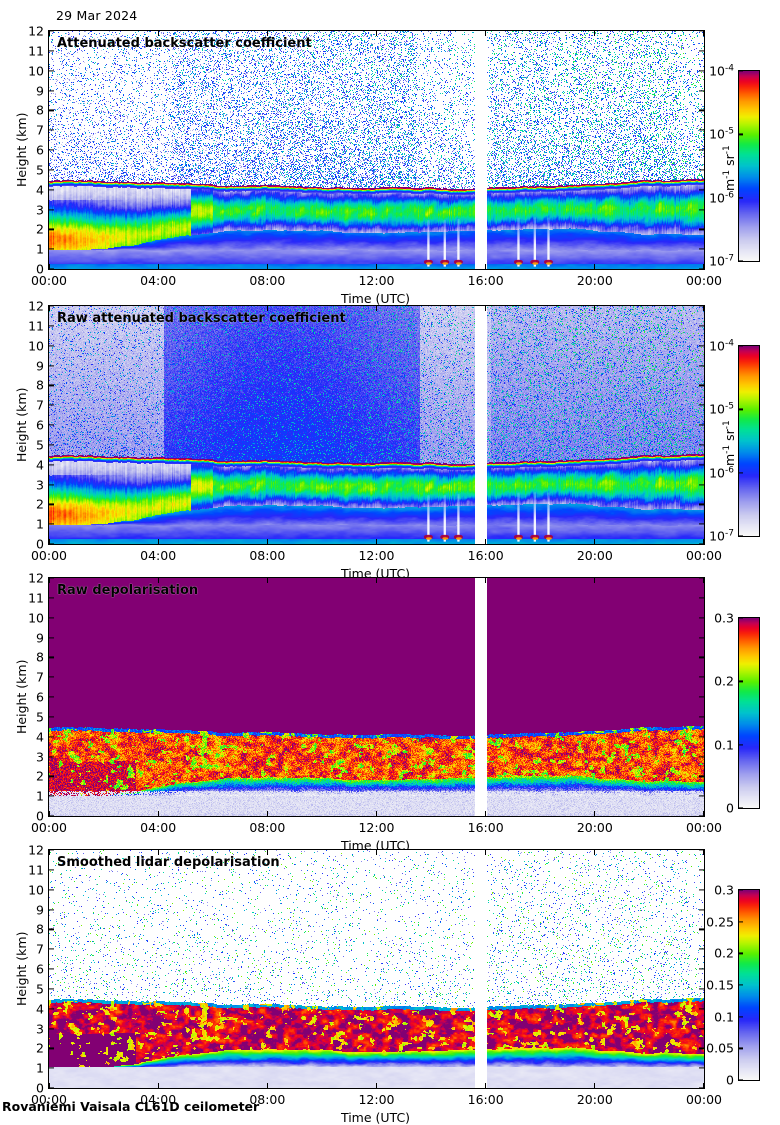  What do you see at coordinates (730, 443) in the screenshot?
I see `colorbar-unit-label-1: m-1 sr-1` at bounding box center [730, 443].